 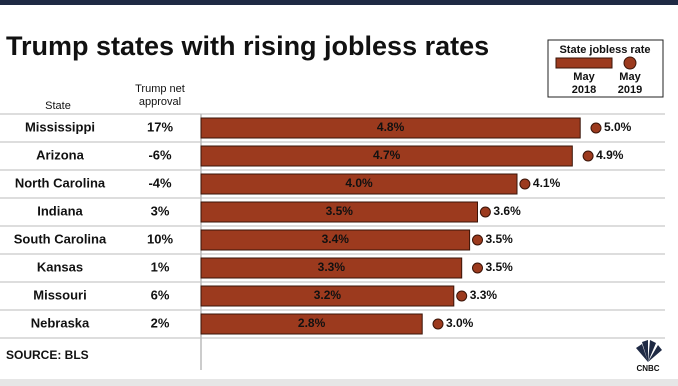 I want to click on bar-label: 2.8%, so click(x=312, y=323).